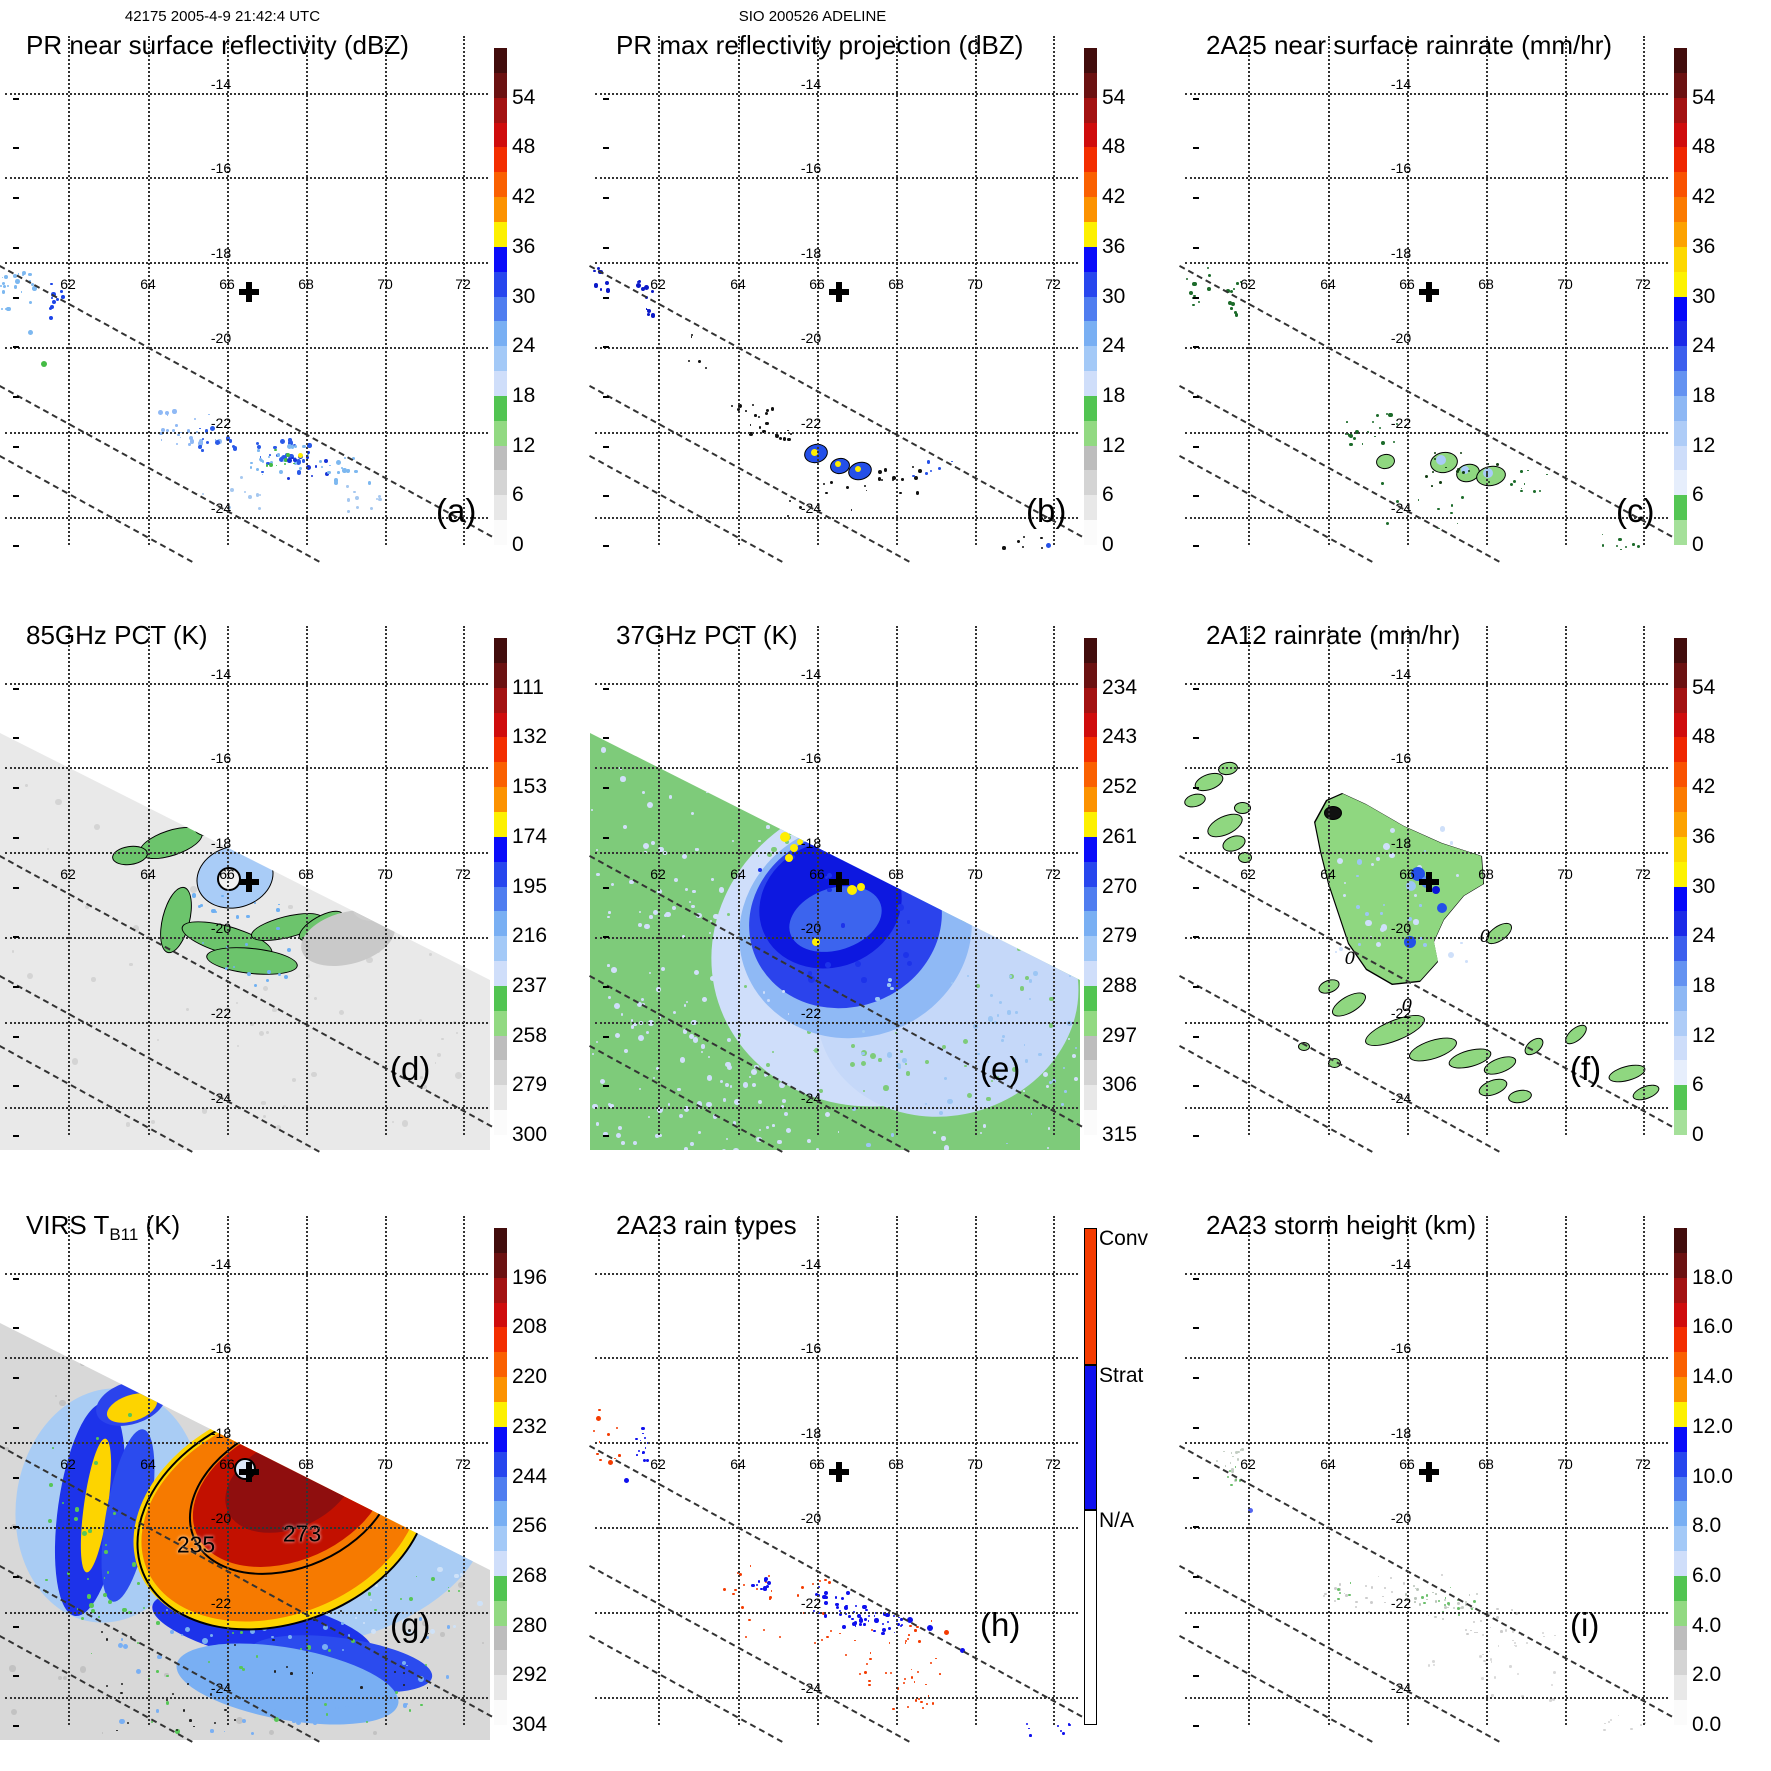  I want to click on colorbar-tick-label: 12, so click(524, 445).